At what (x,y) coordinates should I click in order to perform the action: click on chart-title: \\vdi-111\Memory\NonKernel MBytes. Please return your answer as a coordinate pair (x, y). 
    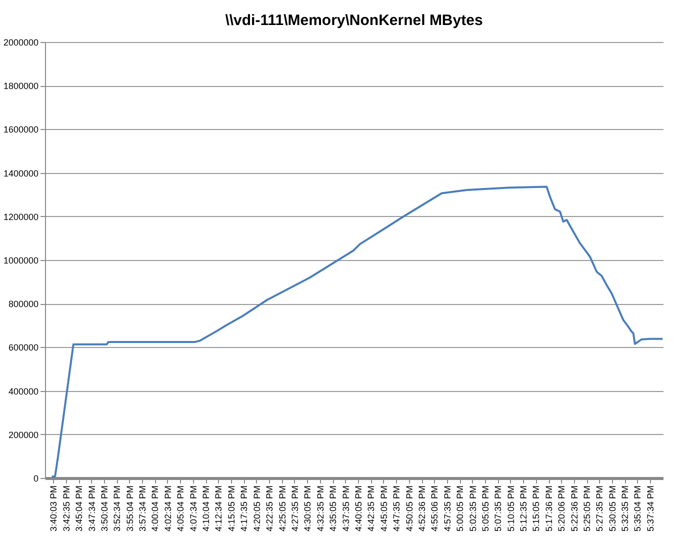
    Looking at the image, I should click on (354, 20).